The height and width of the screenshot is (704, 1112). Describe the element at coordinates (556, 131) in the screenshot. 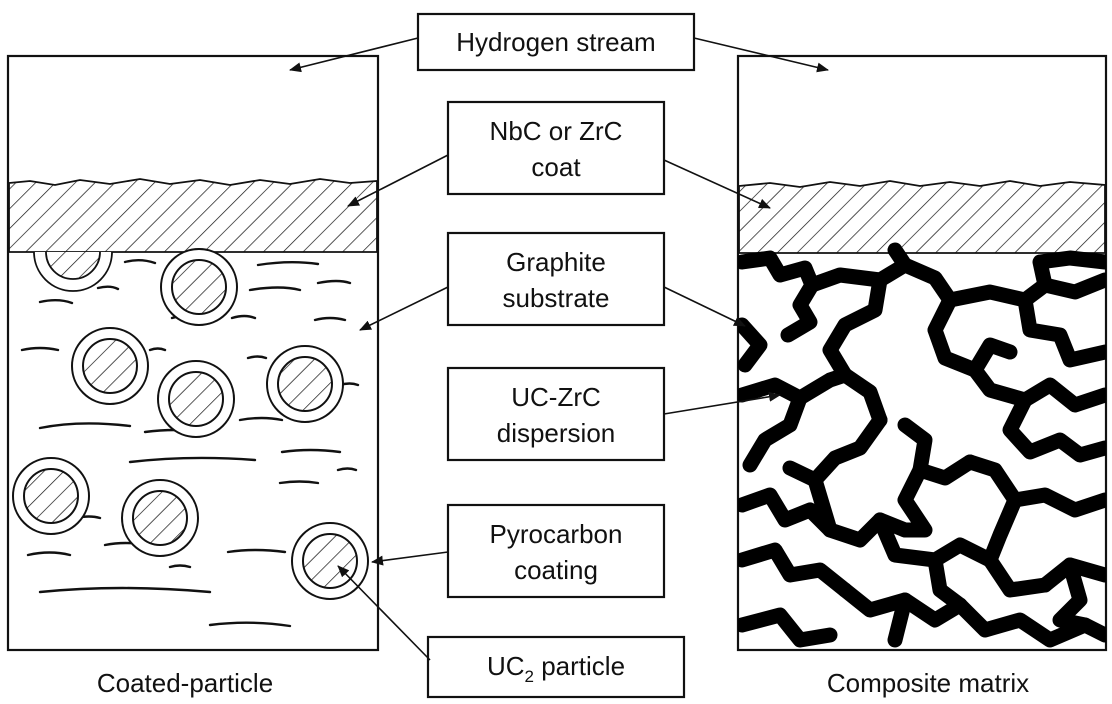

I see `coat-text-line1: NbC or ZrC` at that location.